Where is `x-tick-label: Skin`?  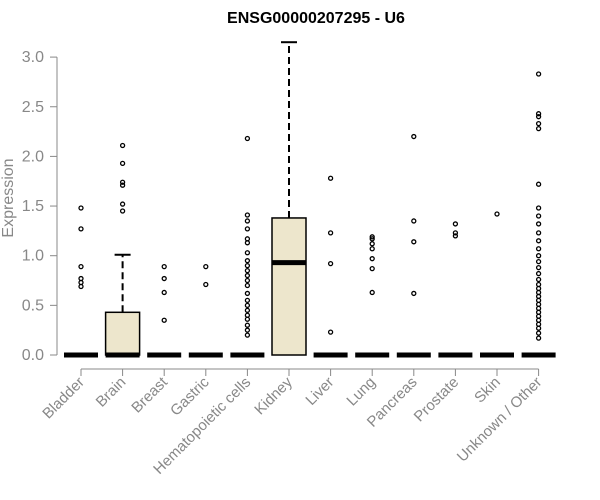
x-tick-label: Skin is located at coordinates (487, 390).